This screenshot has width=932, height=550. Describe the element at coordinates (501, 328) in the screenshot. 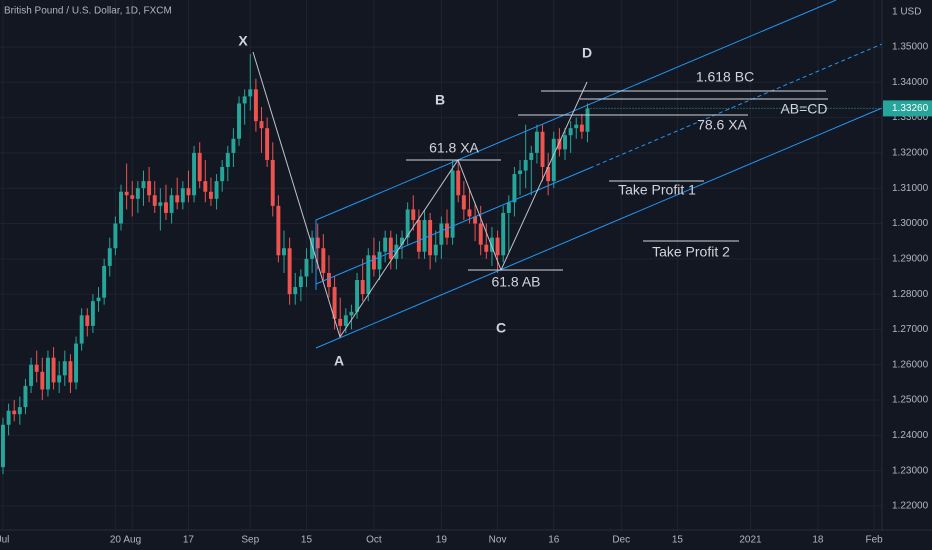

I see `point-label: C` at that location.